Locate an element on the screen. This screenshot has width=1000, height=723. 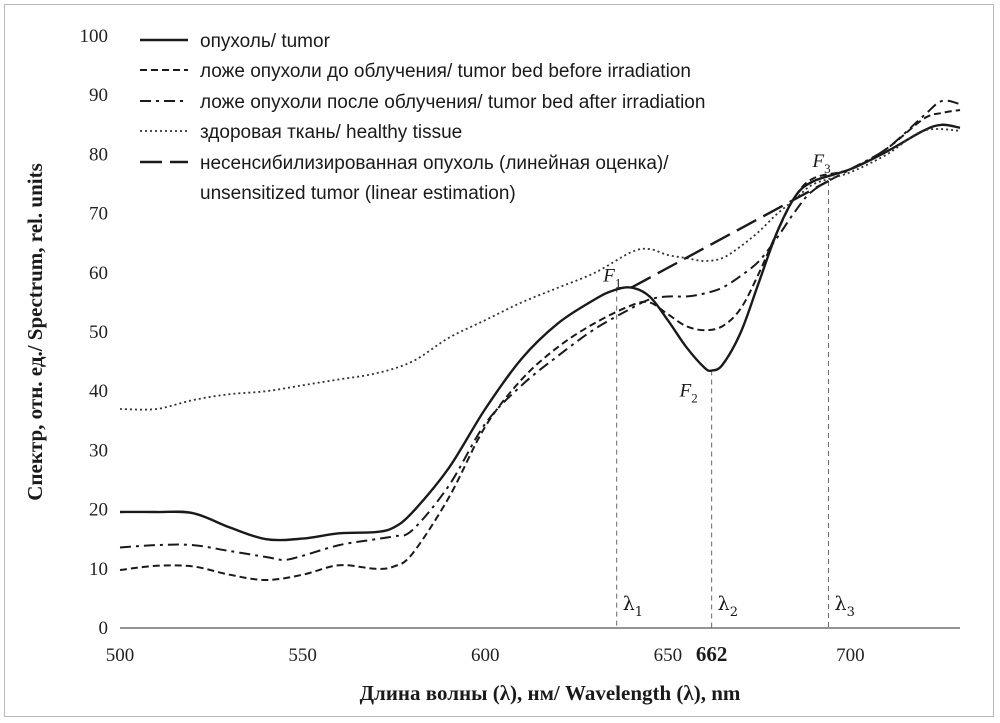
y-axis-title: Спектр, отн. ед./ Spectrum, rel. units is located at coordinates (35, 332).